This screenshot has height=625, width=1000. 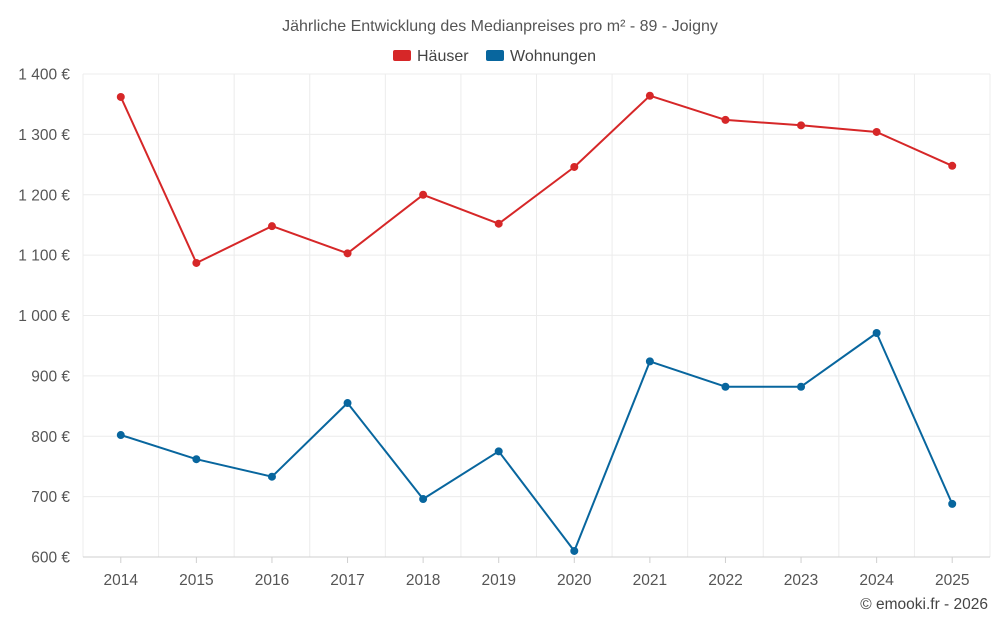 What do you see at coordinates (952, 580) in the screenshot?
I see `x-tick-label: 2025` at bounding box center [952, 580].